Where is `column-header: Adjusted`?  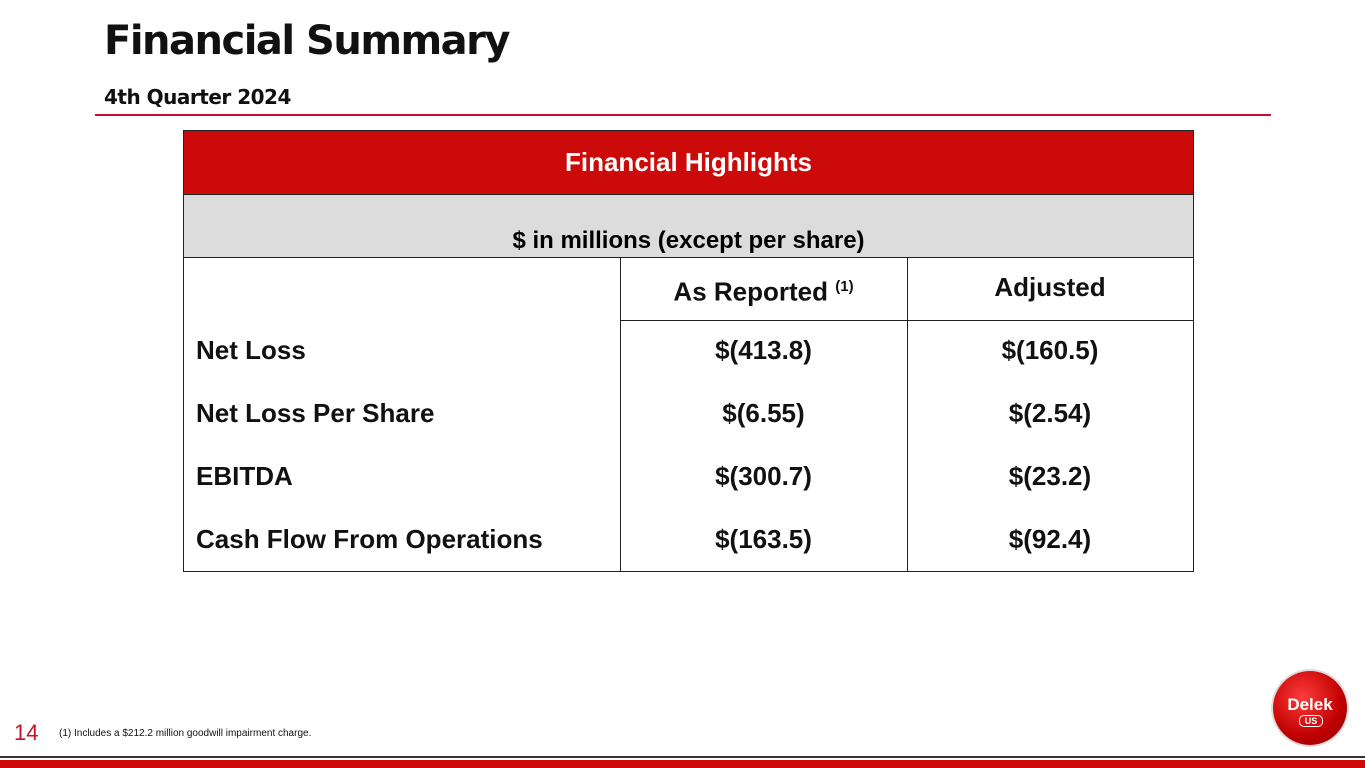
column-header: Adjusted is located at coordinates (1050, 287).